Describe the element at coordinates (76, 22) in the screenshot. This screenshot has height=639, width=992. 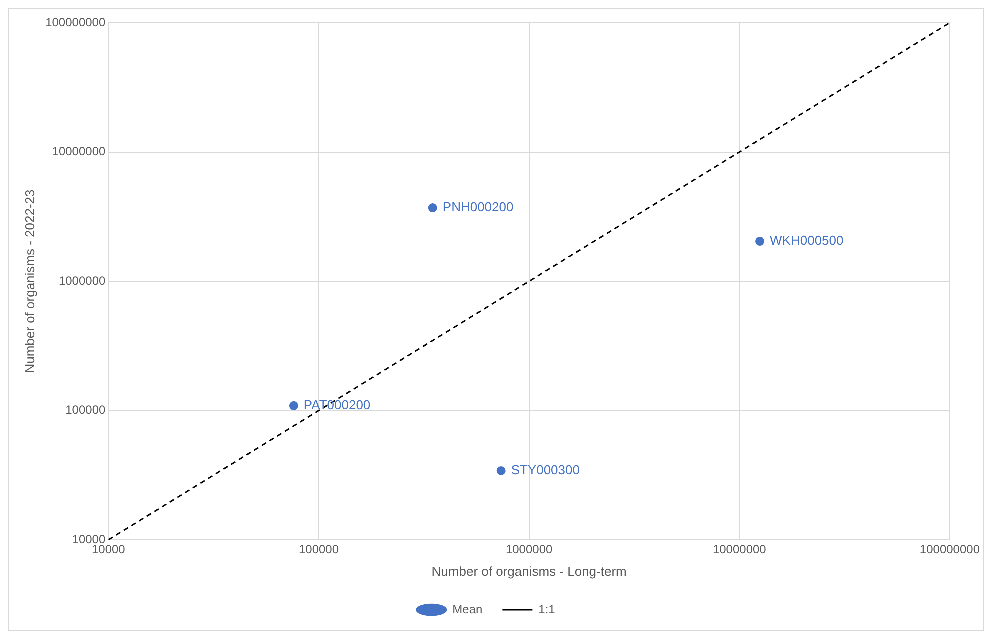
I see `y-tick-label: 100000000` at that location.